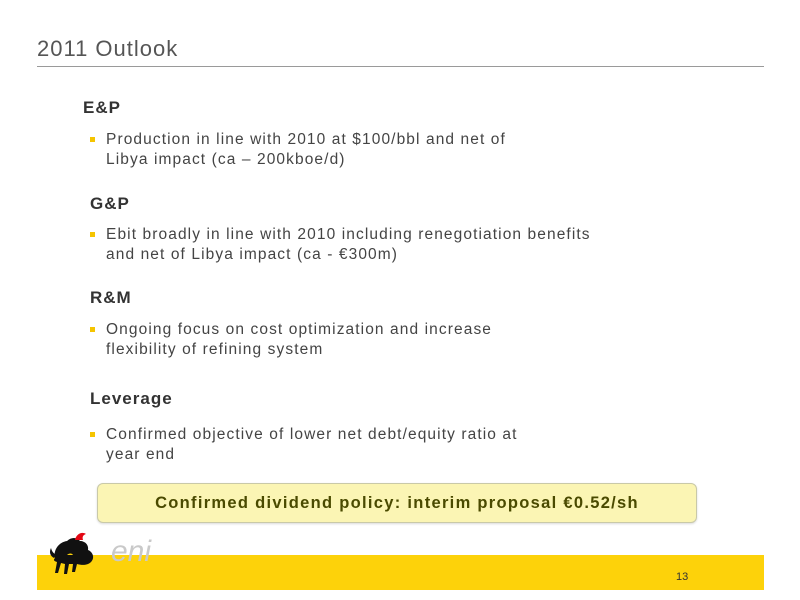  What do you see at coordinates (111, 297) in the screenshot?
I see `section-heading-rm: R&M` at bounding box center [111, 297].